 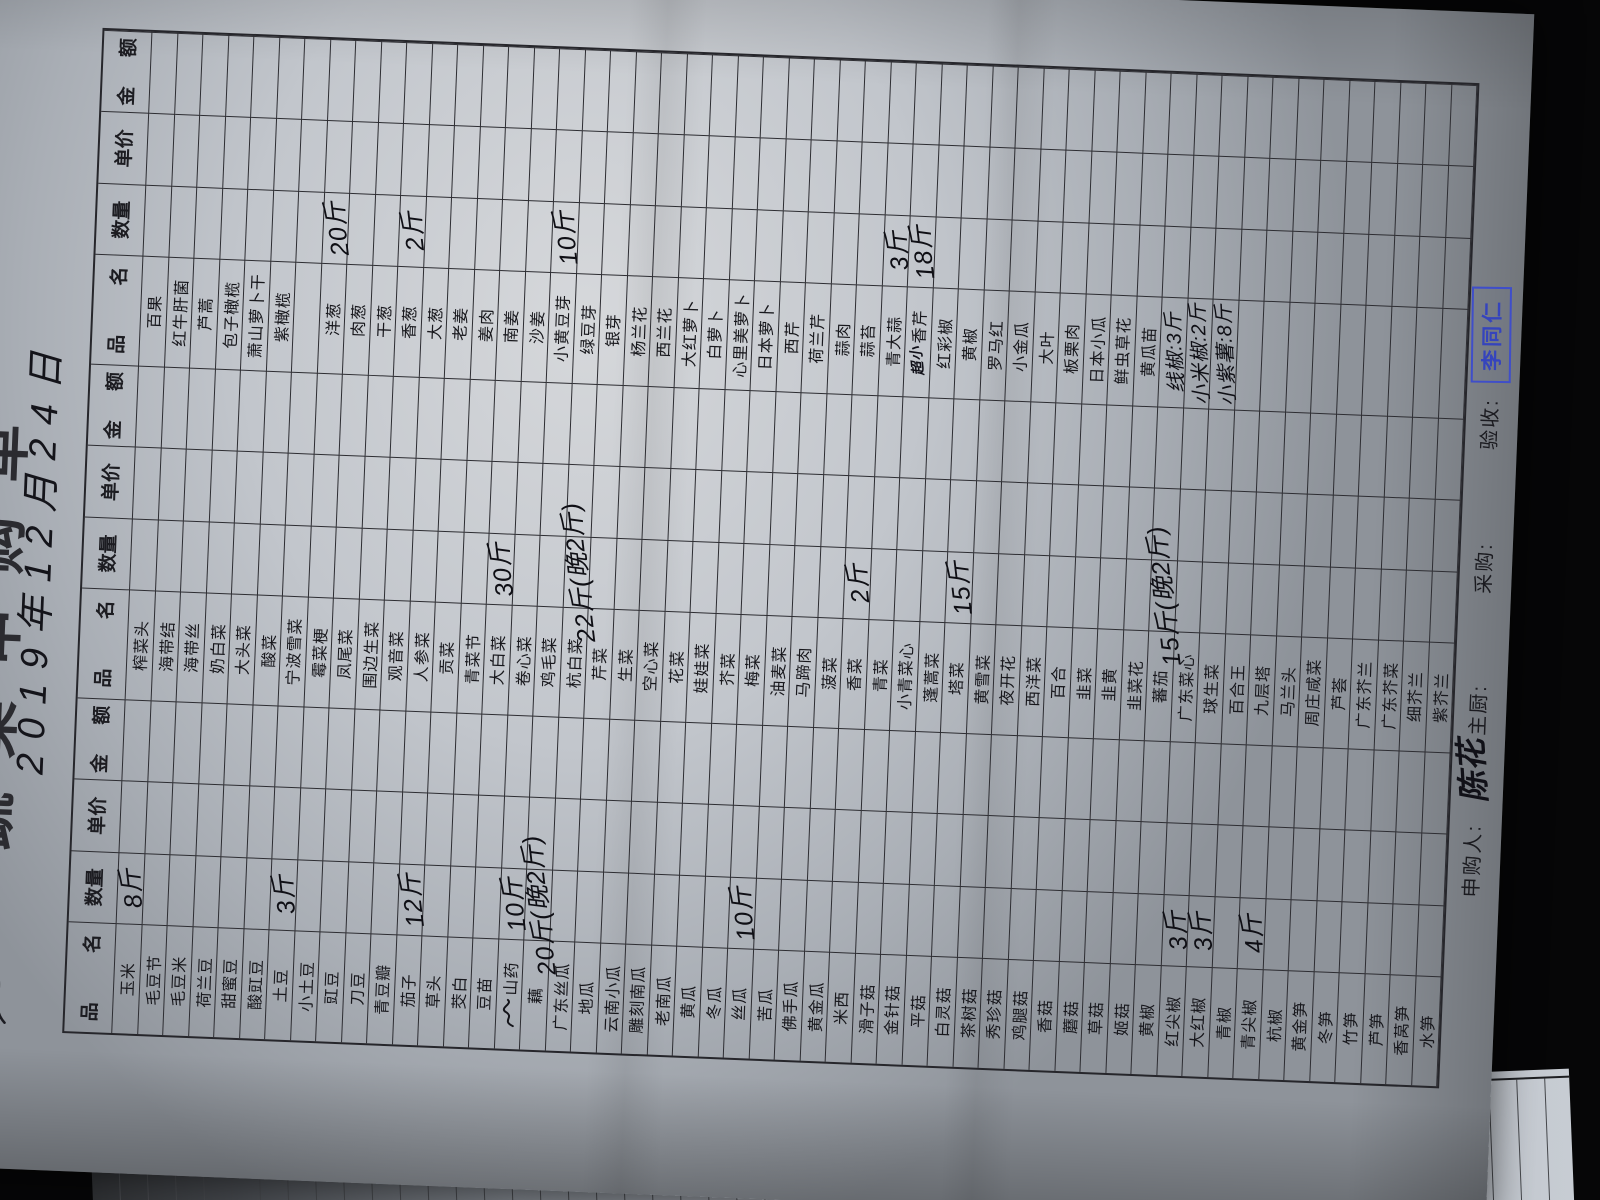 What do you see at coordinates (219, 648) in the screenshot?
I see `printed-item: 奶白菜` at bounding box center [219, 648].